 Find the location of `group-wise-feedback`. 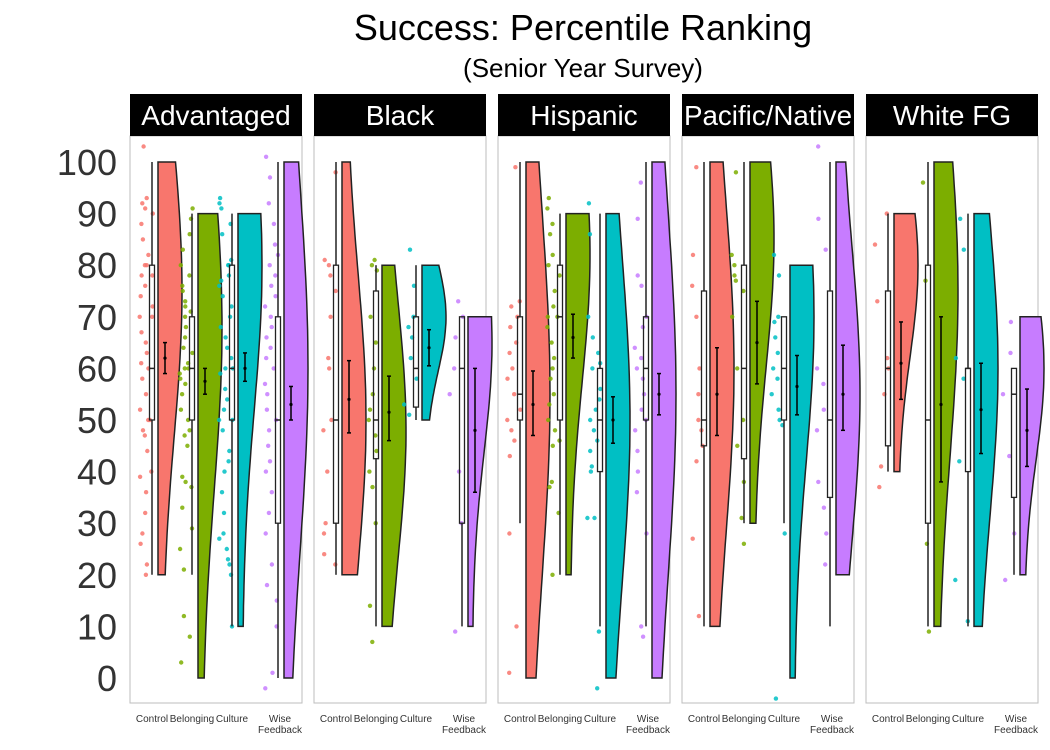

group-wise-feedback is located at coordinates (285, 422).